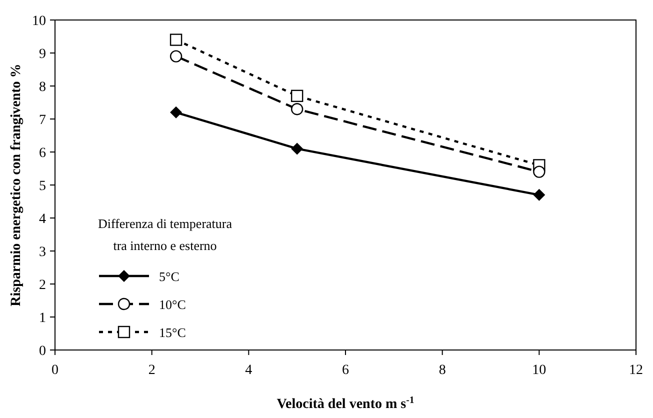 The width and height of the screenshot is (653, 418). I want to click on x-tick-label: 8, so click(442, 370).